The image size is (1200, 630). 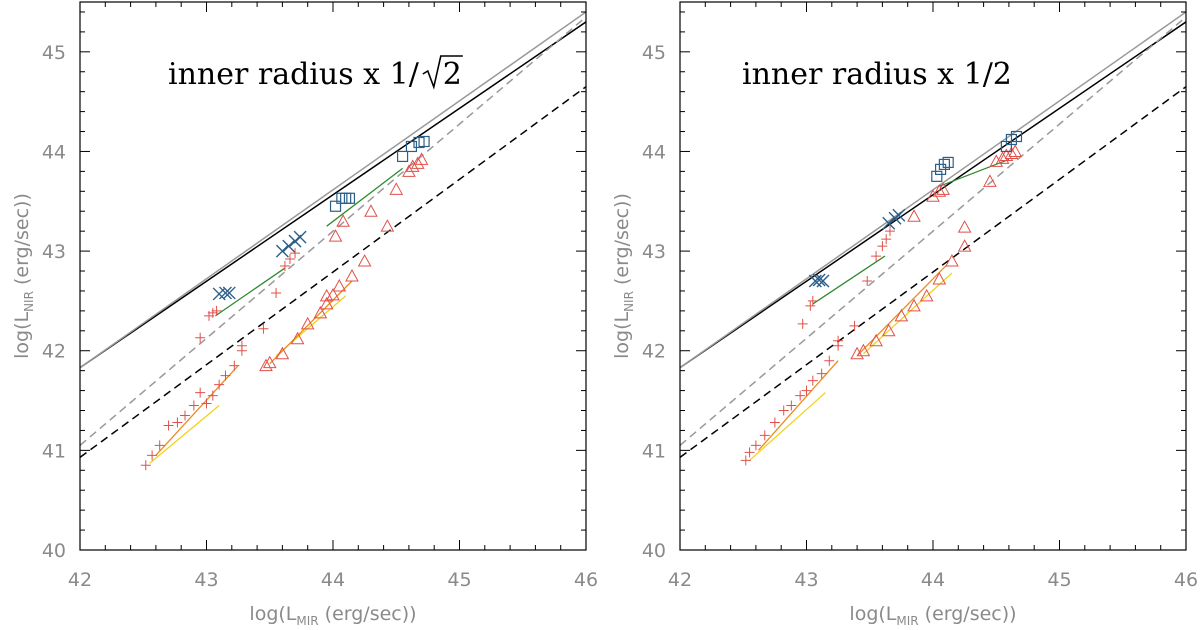 I want to click on y-tick-label: 43, so click(x=654, y=252).